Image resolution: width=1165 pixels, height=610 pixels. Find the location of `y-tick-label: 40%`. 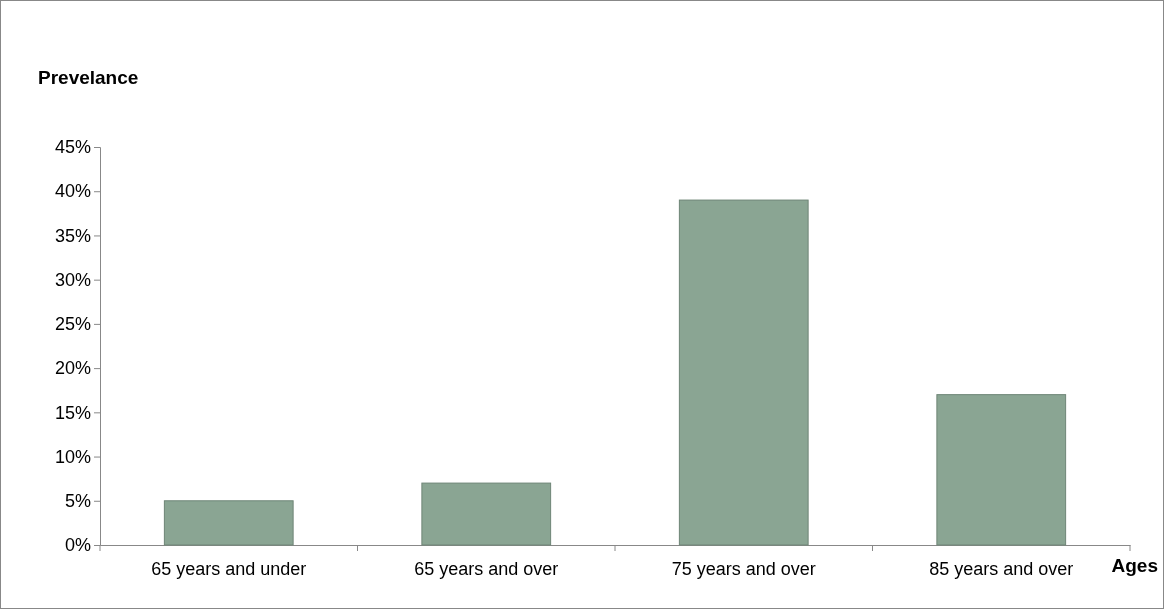

y-tick-label: 40% is located at coordinates (72, 191).